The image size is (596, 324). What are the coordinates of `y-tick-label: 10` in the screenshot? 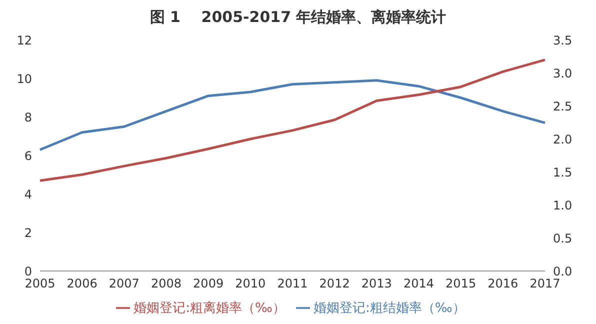 It's located at (24, 79).